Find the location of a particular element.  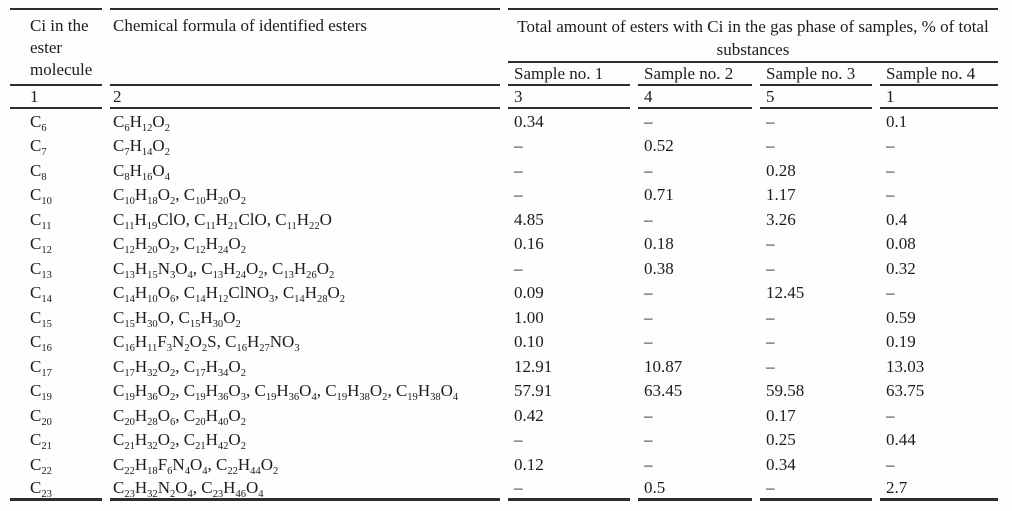

ci-label: C8 is located at coordinates (38, 171).